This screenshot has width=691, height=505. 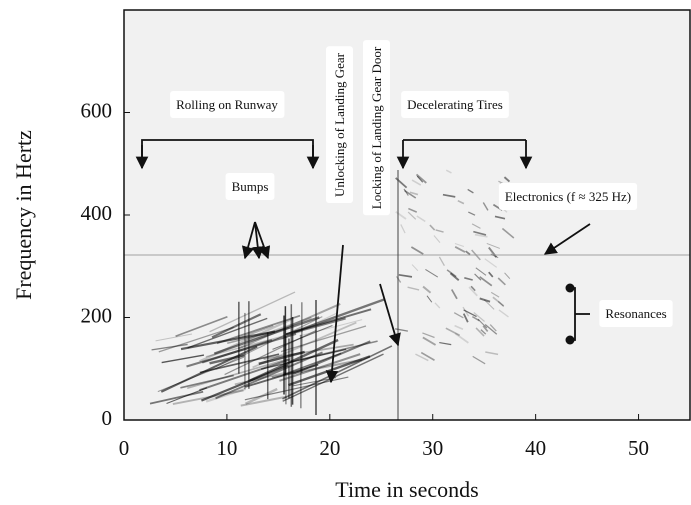 I want to click on y-axis-label: Frequency in Hertz, so click(x=23, y=215).